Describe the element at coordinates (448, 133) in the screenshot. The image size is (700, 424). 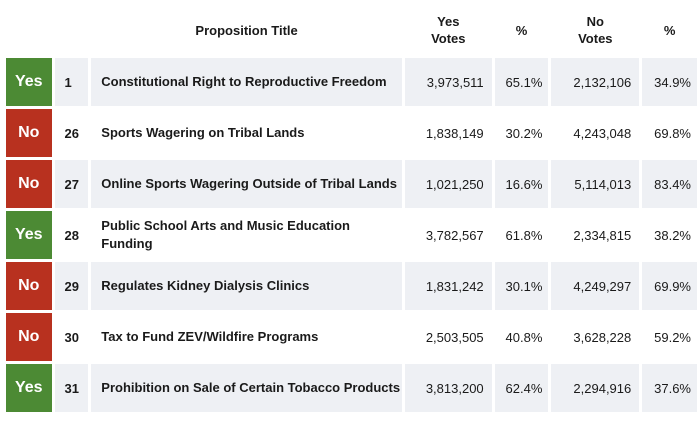
I see `yes-votes-cell: 1,838,149` at that location.